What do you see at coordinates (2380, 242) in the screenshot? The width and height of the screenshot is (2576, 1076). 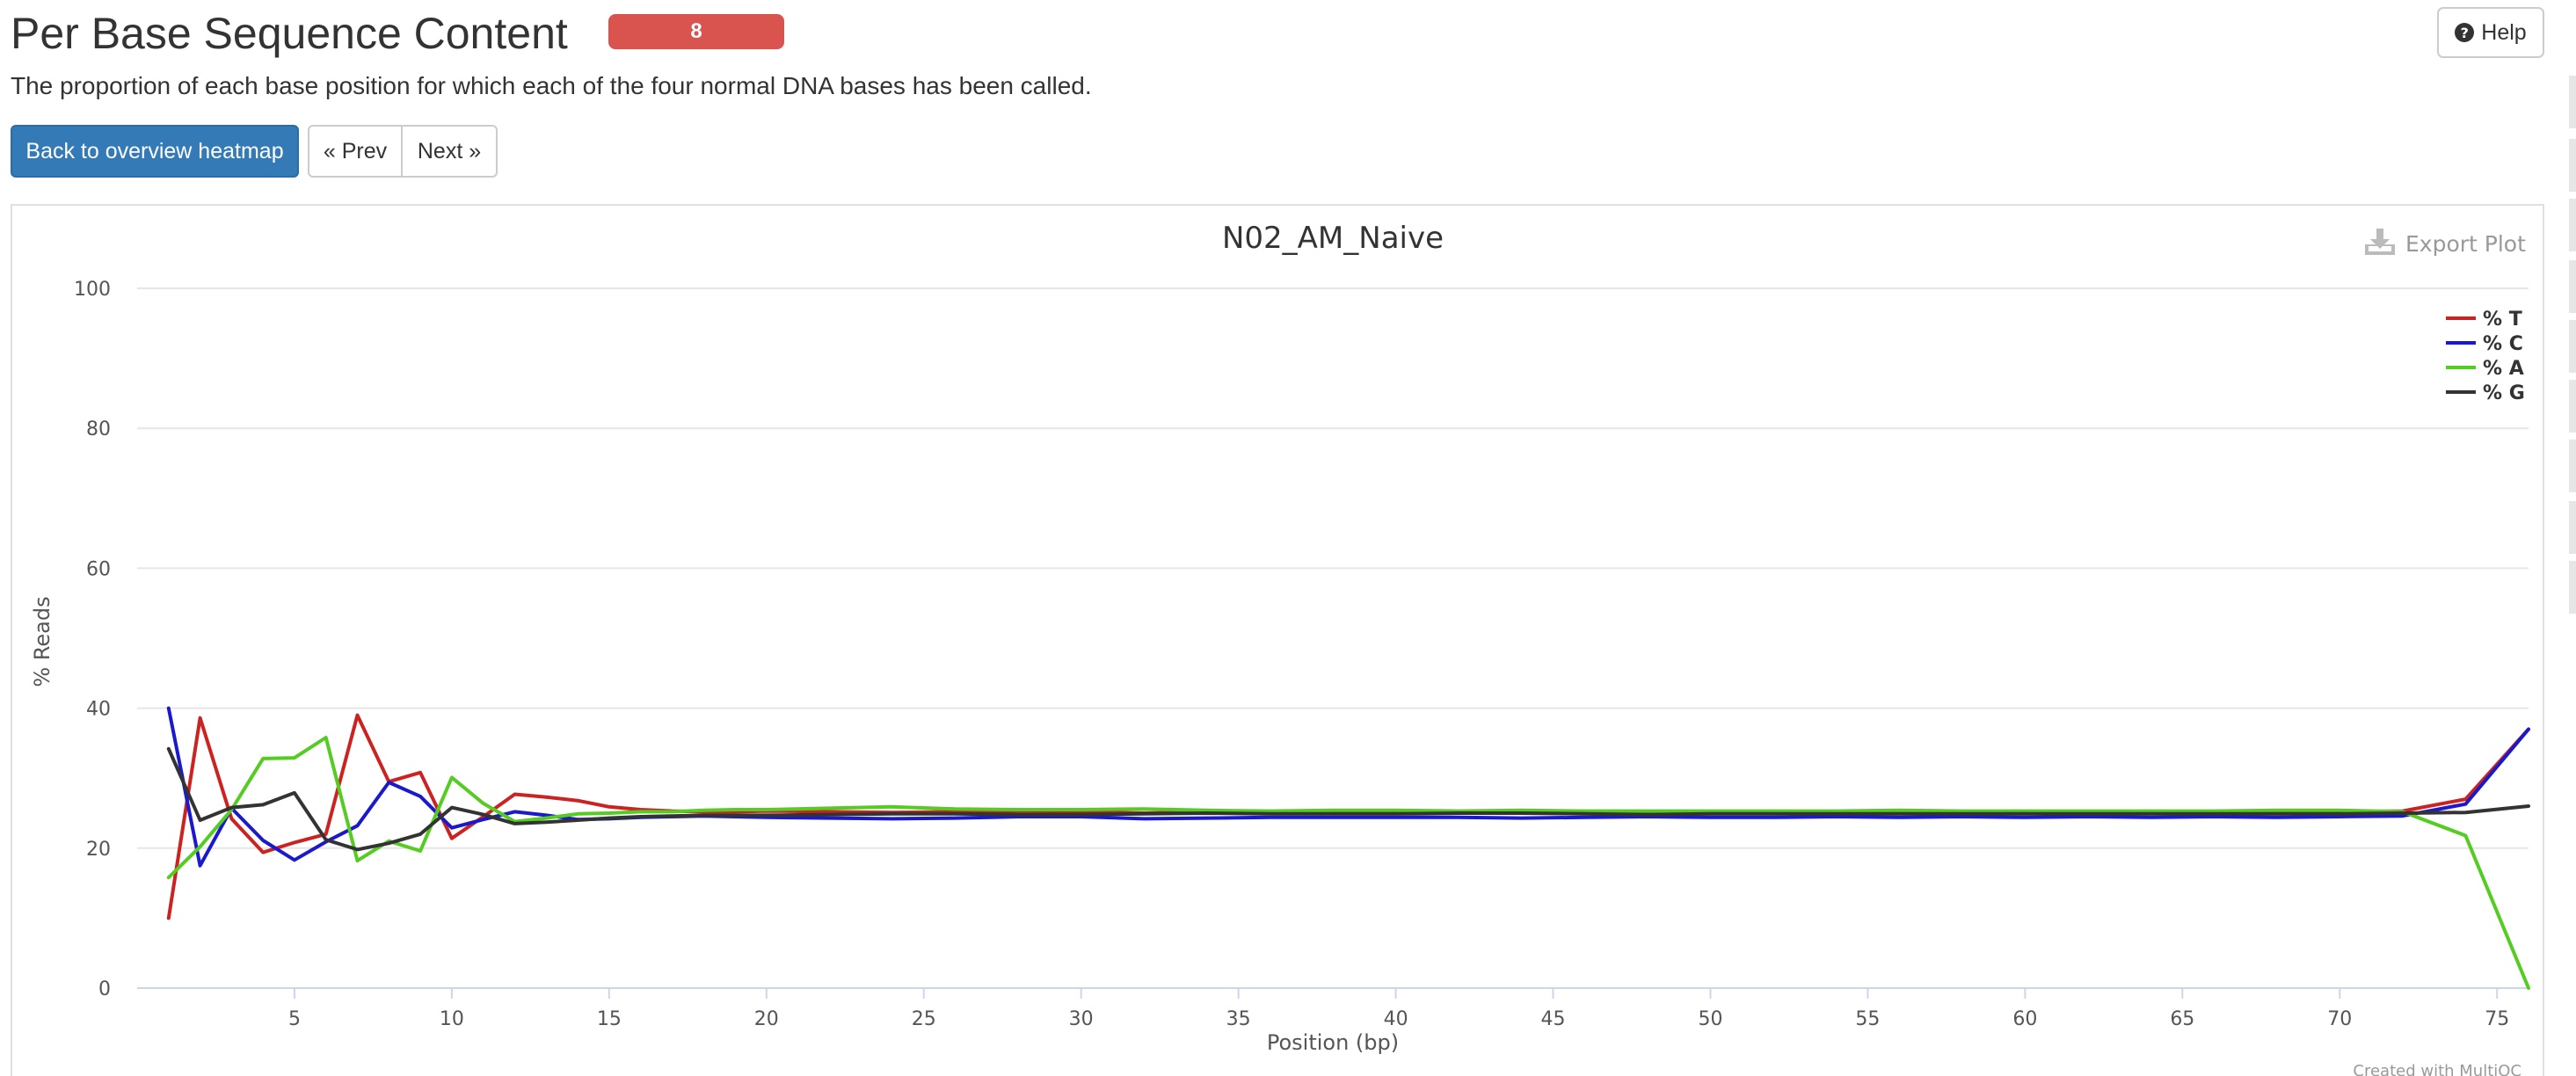 I see `download-icon` at bounding box center [2380, 242].